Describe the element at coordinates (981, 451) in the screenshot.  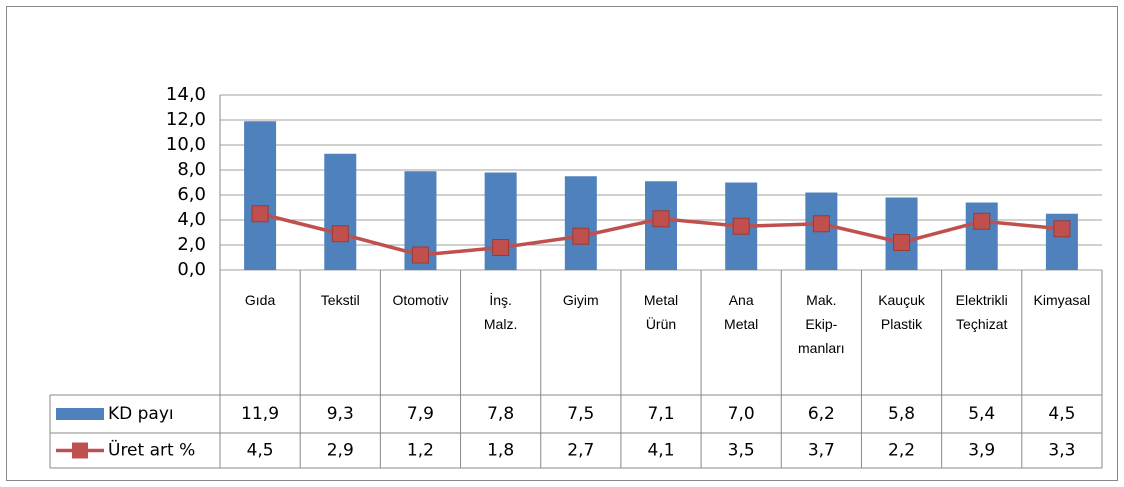
I see `data-label: 3,9` at that location.